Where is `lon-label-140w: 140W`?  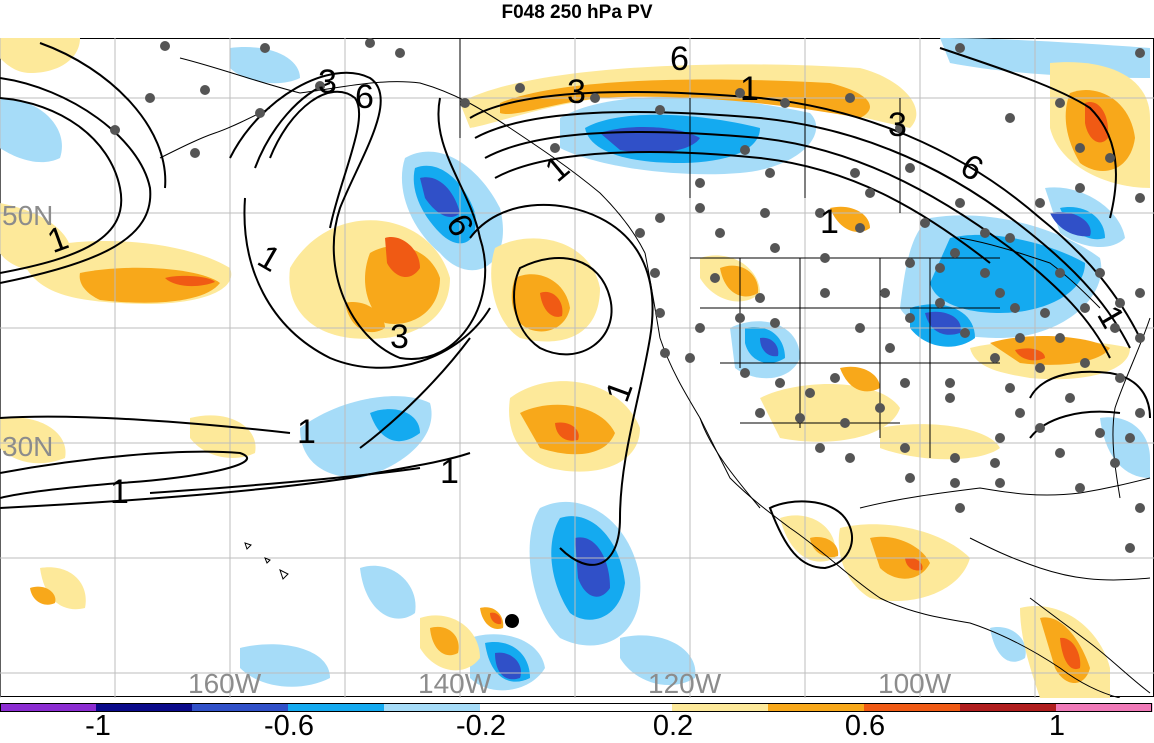 lon-label-140w: 140W is located at coordinates (455, 683).